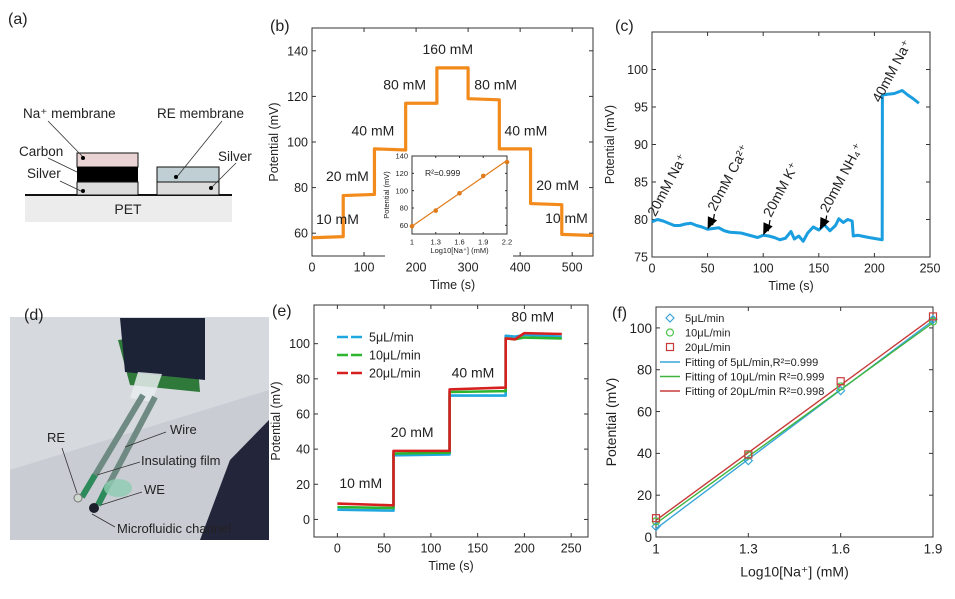 The width and height of the screenshot is (955, 599). Describe the element at coordinates (274, 141) in the screenshot. I see `y-axis-label: Potential (mV)` at that location.